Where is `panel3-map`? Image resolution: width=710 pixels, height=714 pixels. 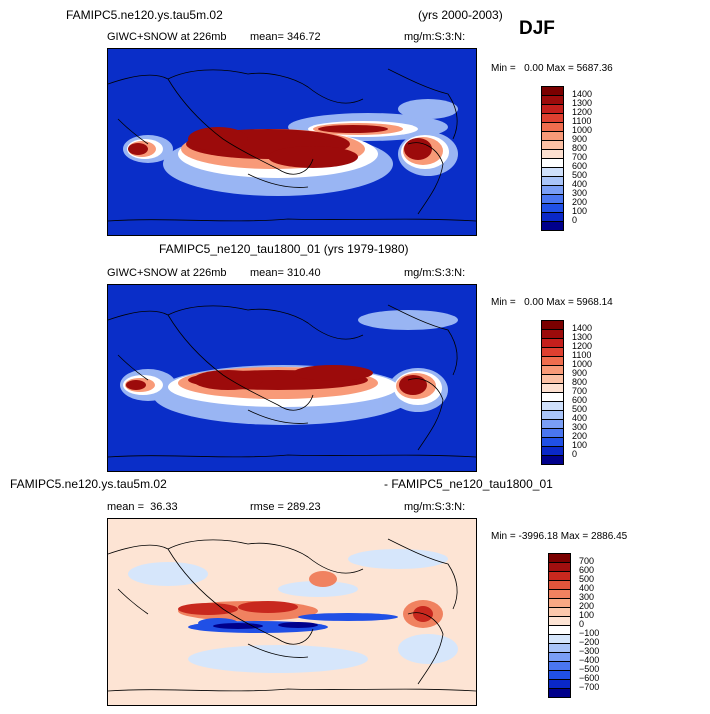 panel3-map is located at coordinates (292, 612).